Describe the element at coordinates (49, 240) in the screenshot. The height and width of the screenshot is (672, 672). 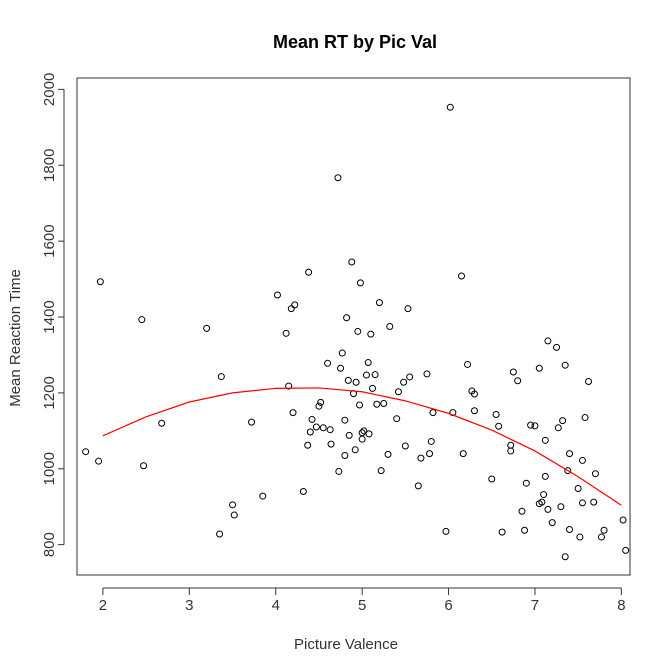
I see `y-tick-label: 1600` at that location.